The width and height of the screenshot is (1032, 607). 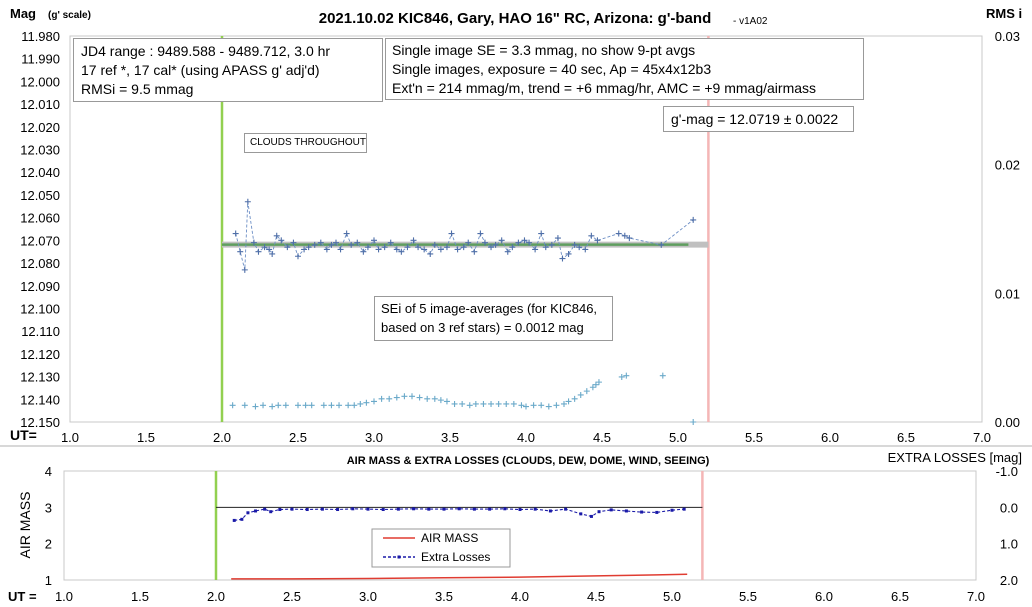 What do you see at coordinates (374, 437) in the screenshot?
I see `main-x-tick: 3.0` at bounding box center [374, 437].